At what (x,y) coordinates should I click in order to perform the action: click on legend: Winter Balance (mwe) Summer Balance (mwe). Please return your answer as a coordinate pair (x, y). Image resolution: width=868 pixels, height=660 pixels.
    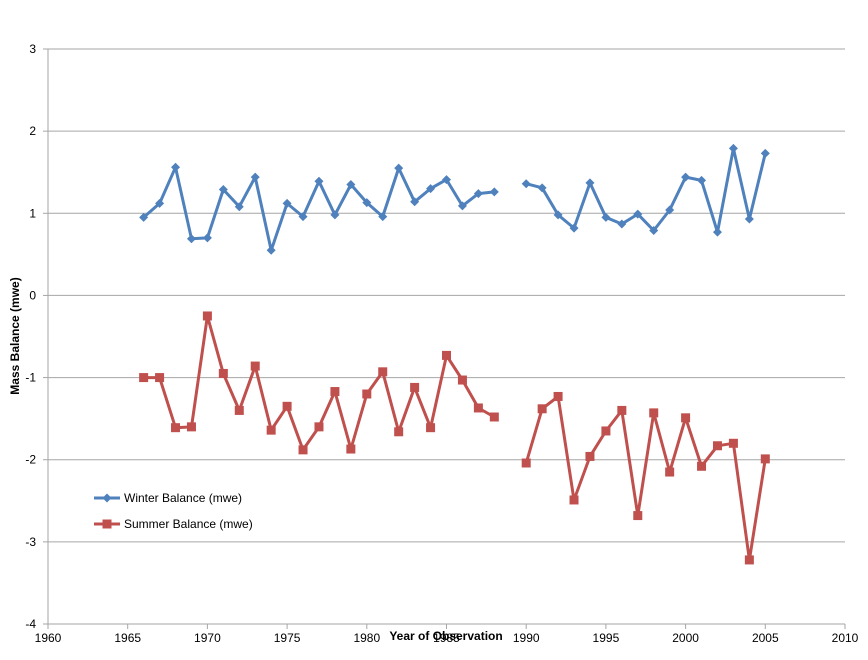
    Looking at the image, I should click on (173, 511).